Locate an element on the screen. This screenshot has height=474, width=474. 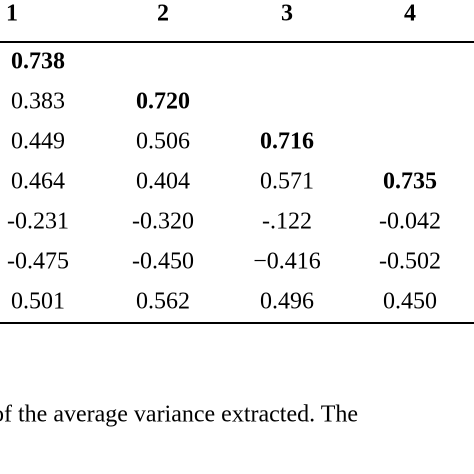
table-cell: -0.042 is located at coordinates (410, 222).